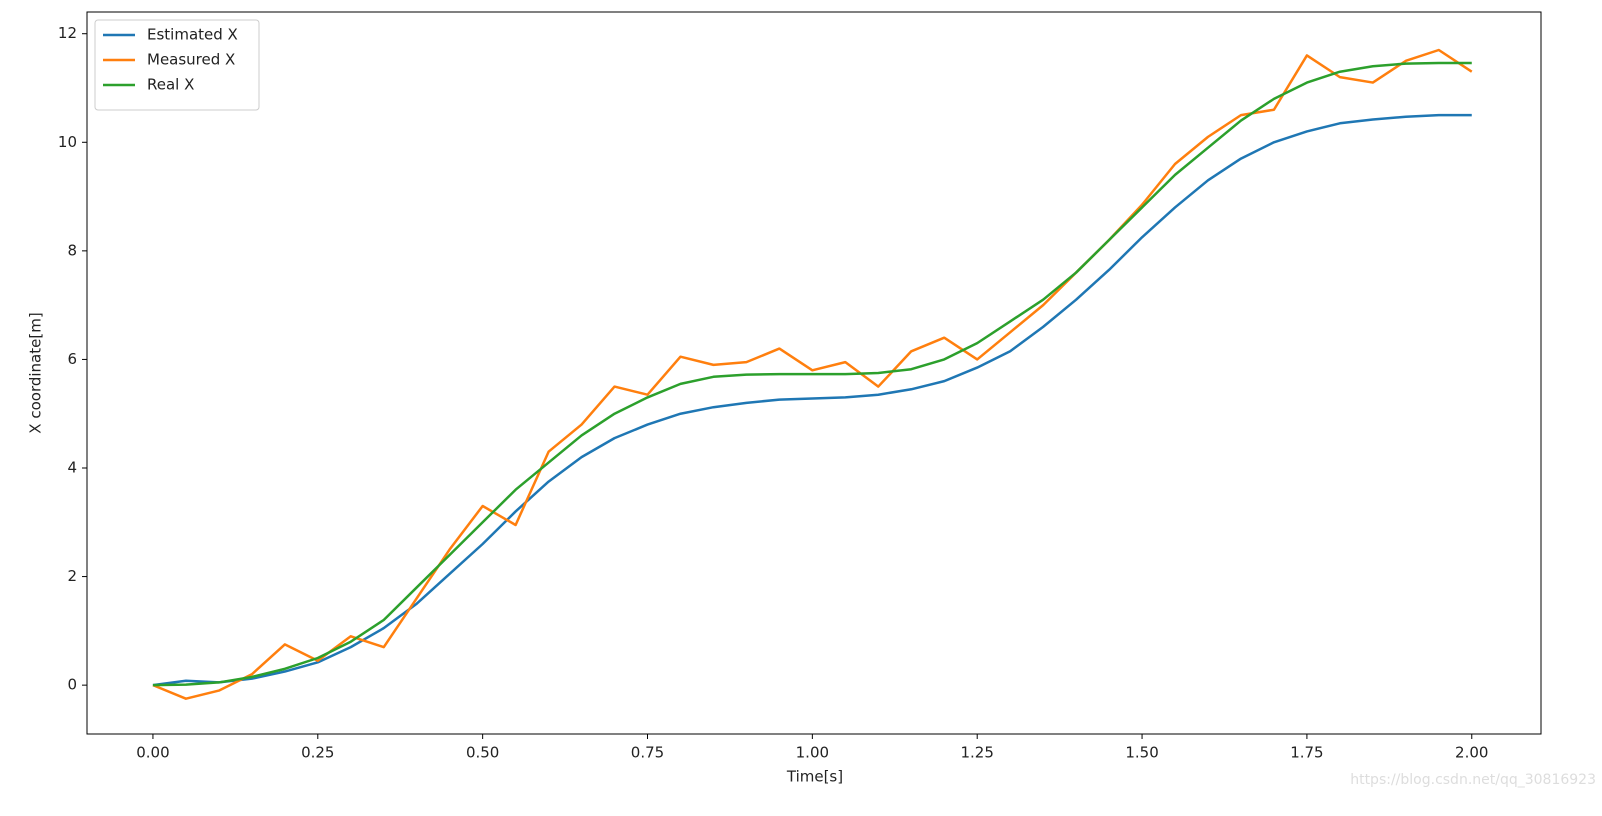 The width and height of the screenshot is (1602, 816). Describe the element at coordinates (1306, 753) in the screenshot. I see `x-tick-label: 1.75` at that location.